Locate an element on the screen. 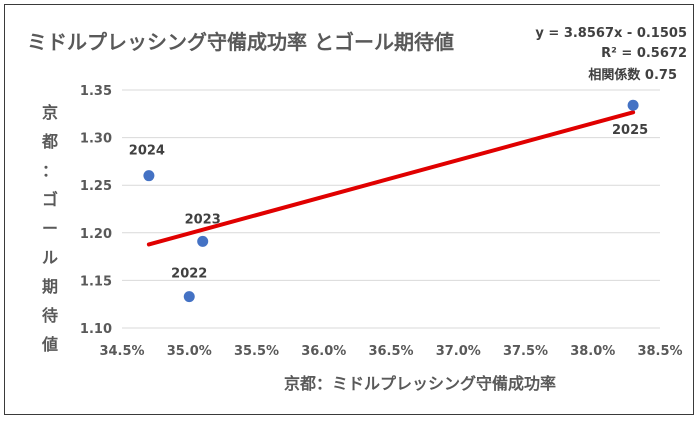  y-axis-title-char: 待 is located at coordinates (50, 315).